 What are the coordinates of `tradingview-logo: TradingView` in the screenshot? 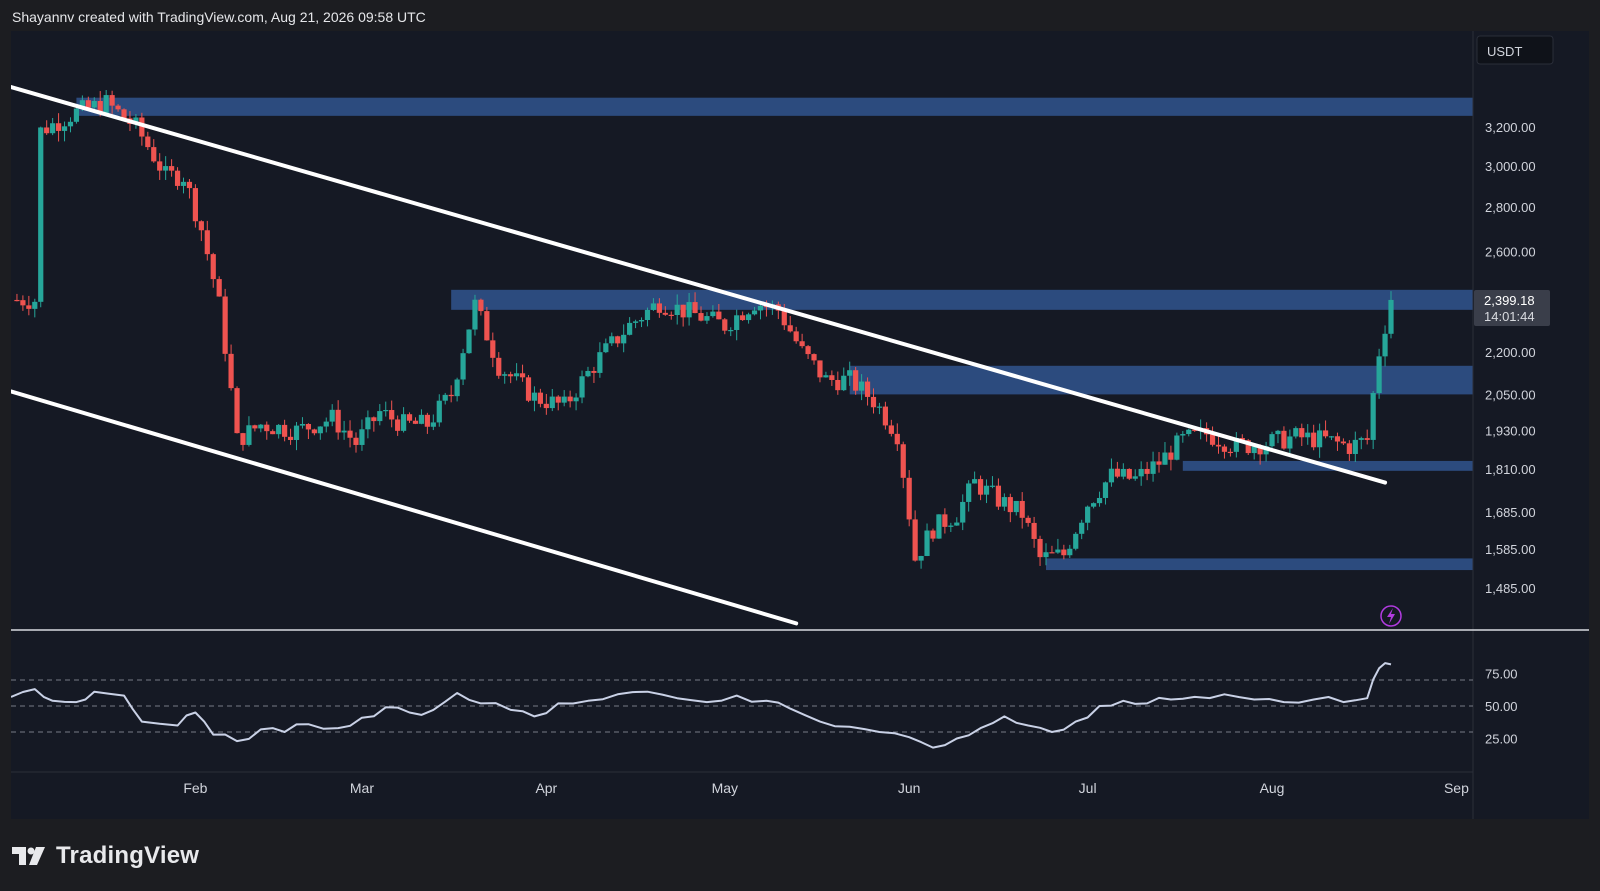 It's located at (105, 856).